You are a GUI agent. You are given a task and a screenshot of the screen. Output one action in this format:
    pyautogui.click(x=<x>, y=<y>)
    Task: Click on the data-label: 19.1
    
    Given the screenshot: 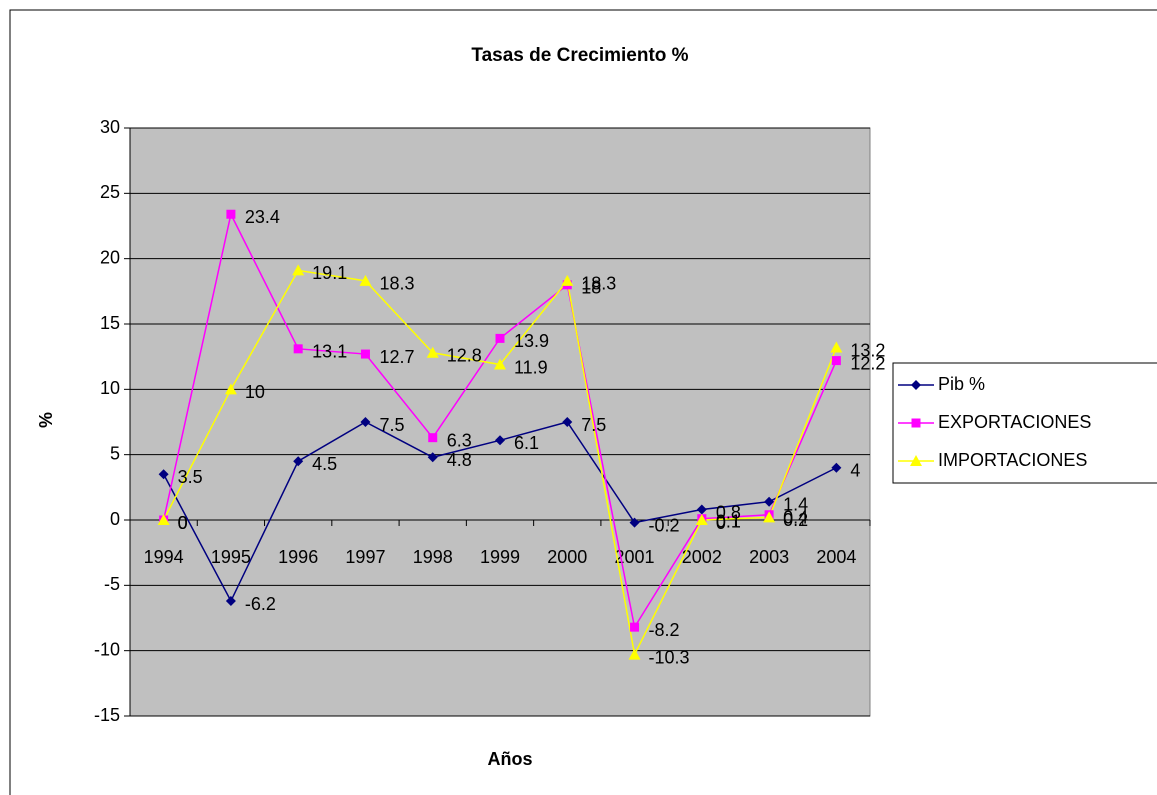 What is the action you would take?
    pyautogui.click(x=329, y=273)
    